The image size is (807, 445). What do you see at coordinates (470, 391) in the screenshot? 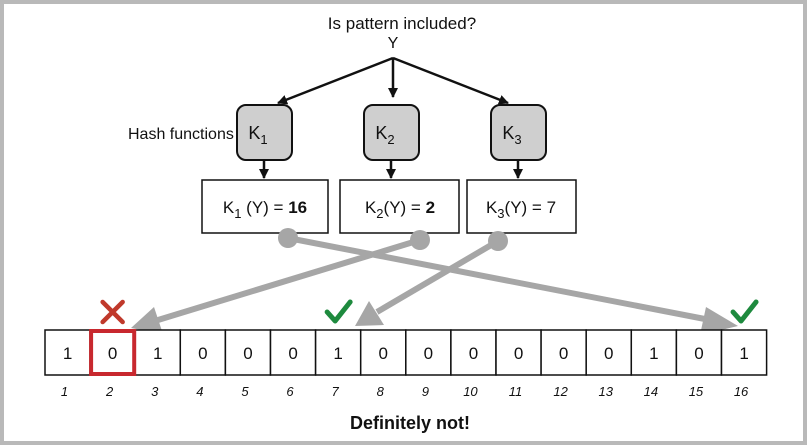
I see `index-label: 10` at bounding box center [470, 391].